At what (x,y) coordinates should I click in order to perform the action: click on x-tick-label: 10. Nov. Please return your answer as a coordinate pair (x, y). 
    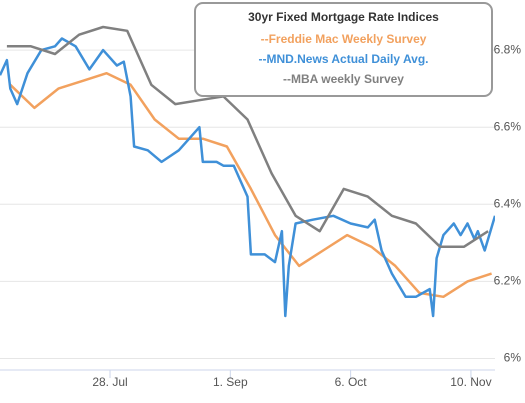
    Looking at the image, I should click on (470, 382).